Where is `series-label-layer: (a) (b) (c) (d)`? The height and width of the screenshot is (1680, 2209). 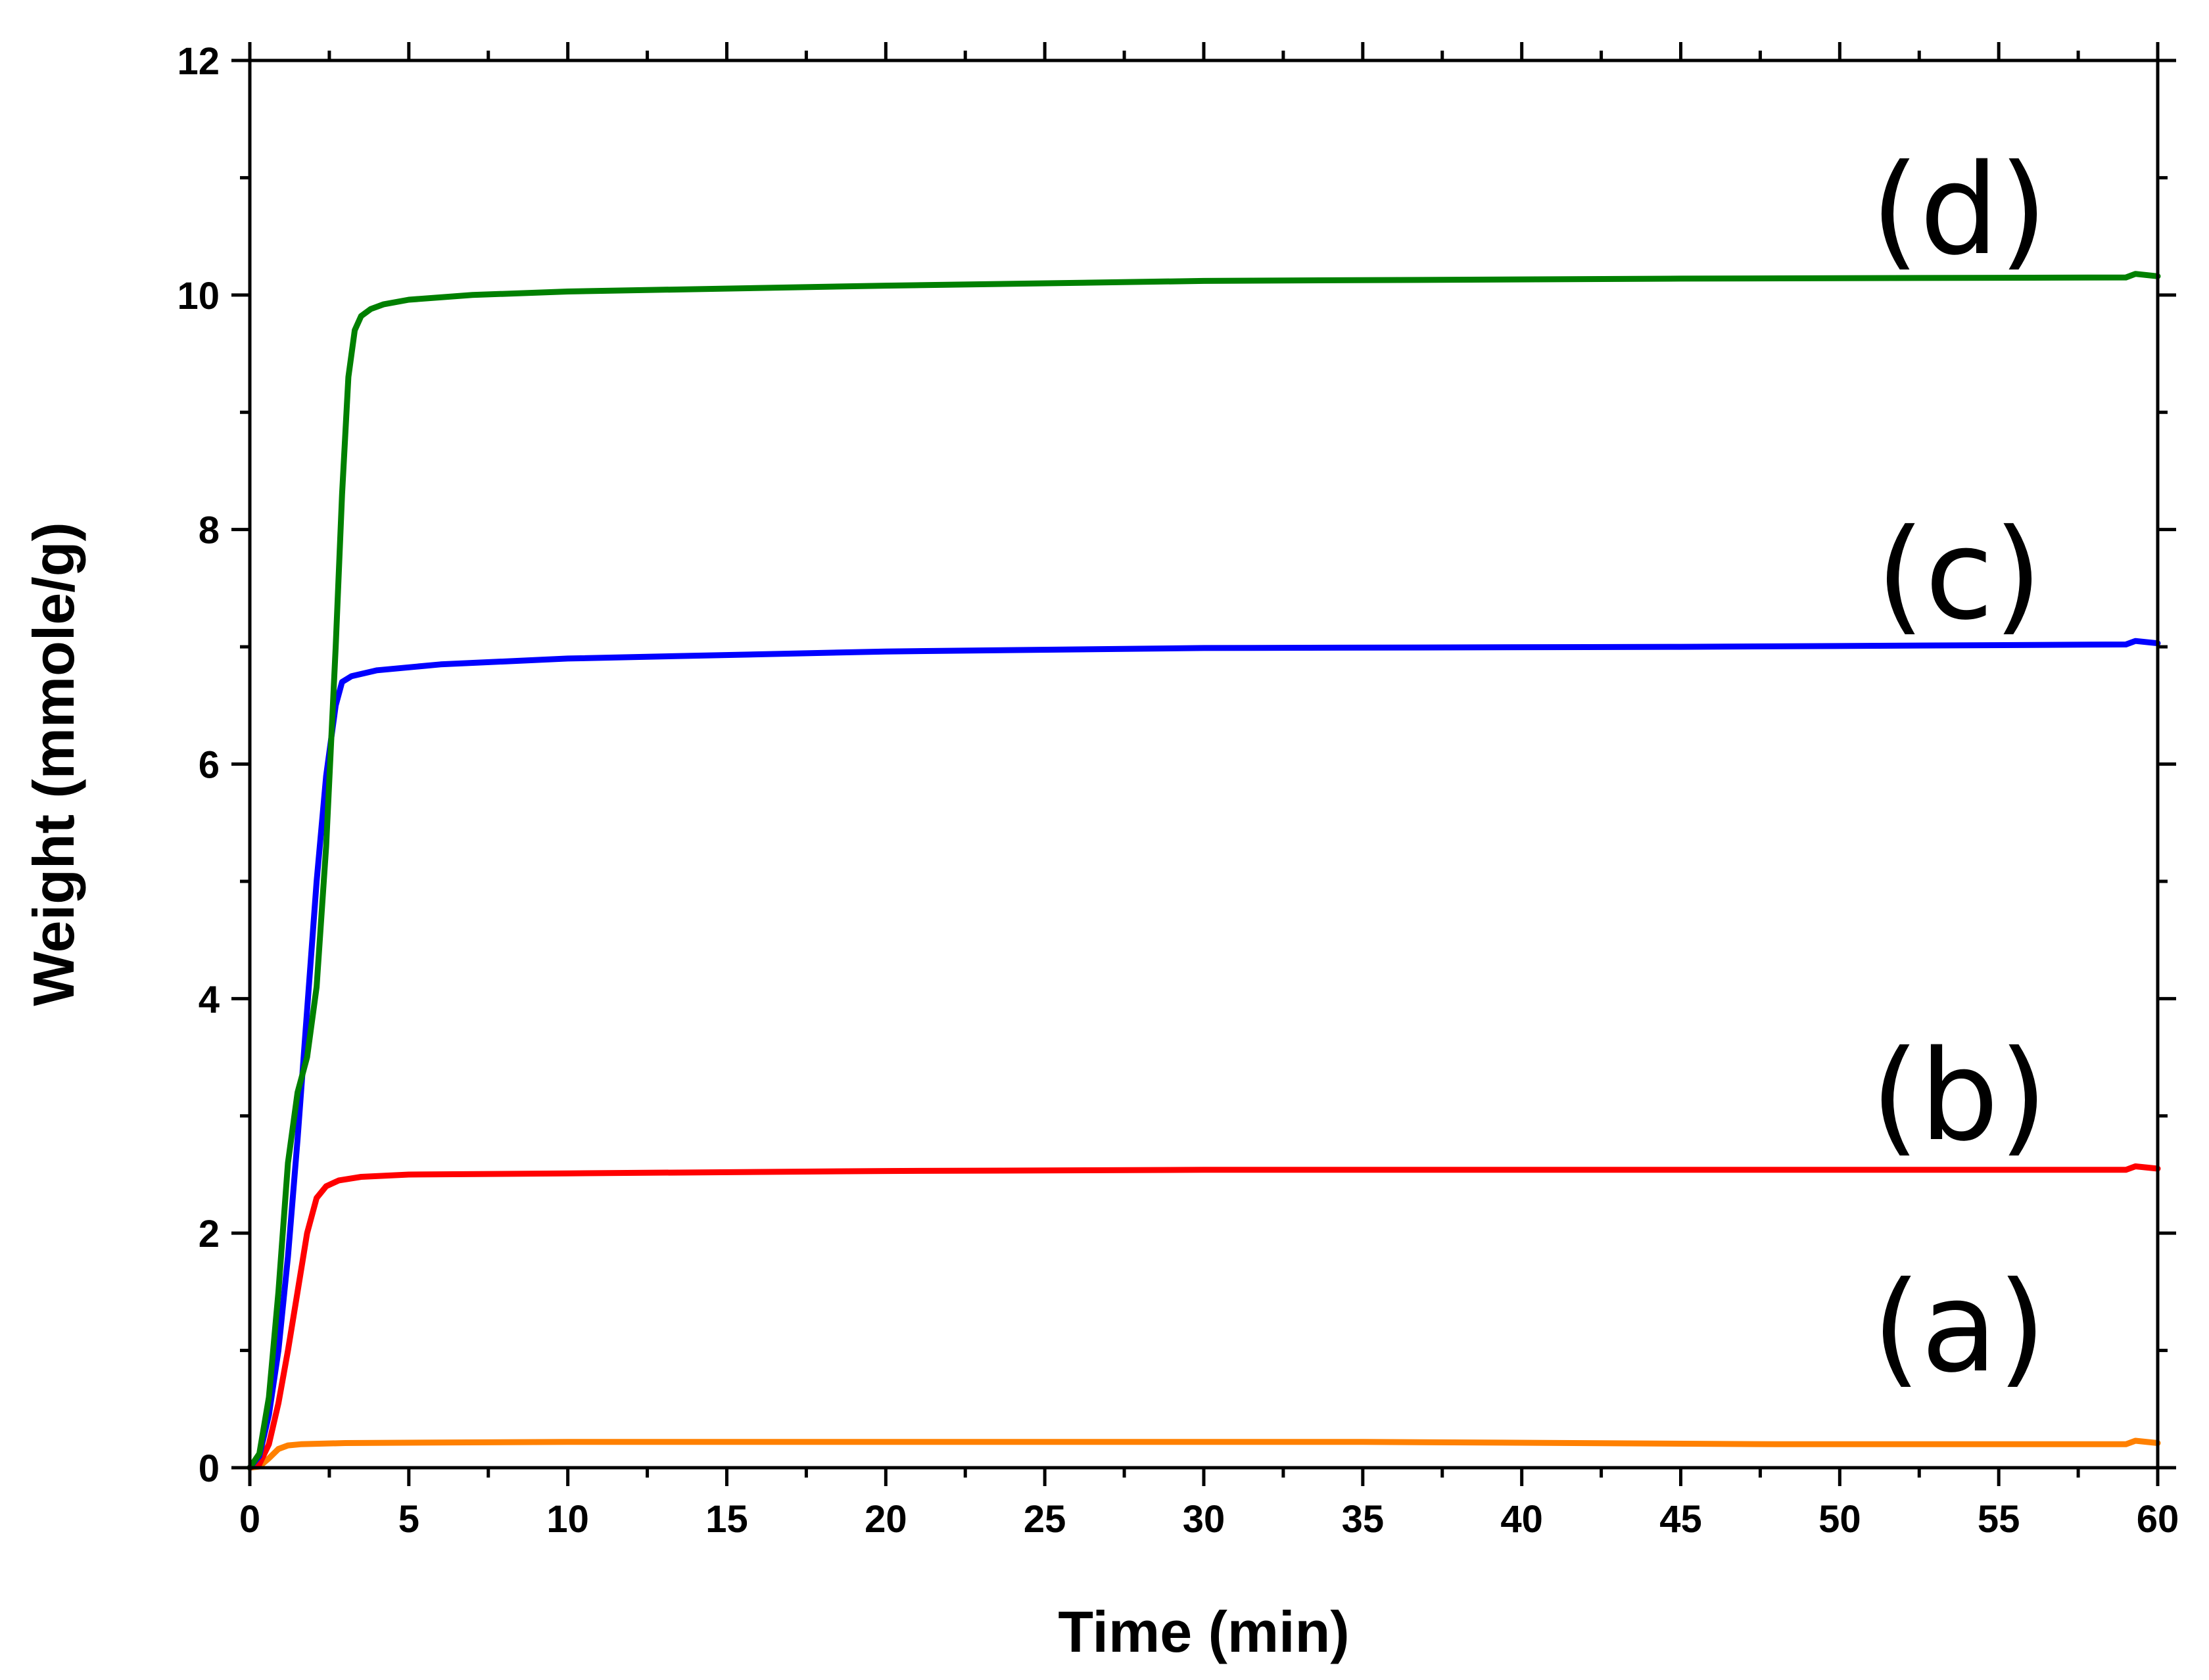 series-label-layer: (a) (b) (c) (d) is located at coordinates (1959, 769).